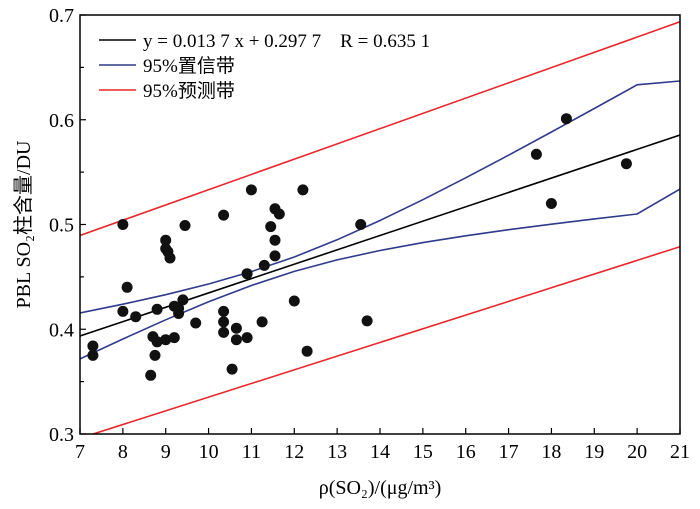  What do you see at coordinates (80, 452) in the screenshot?
I see `x-tick-label: 7` at bounding box center [80, 452].